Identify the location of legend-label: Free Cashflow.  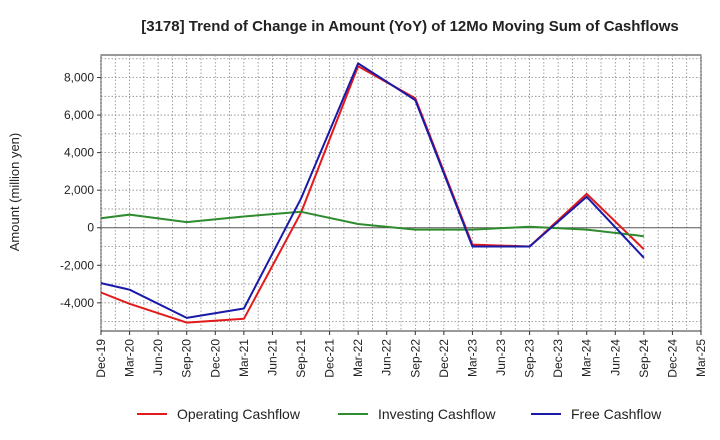
(616, 414).